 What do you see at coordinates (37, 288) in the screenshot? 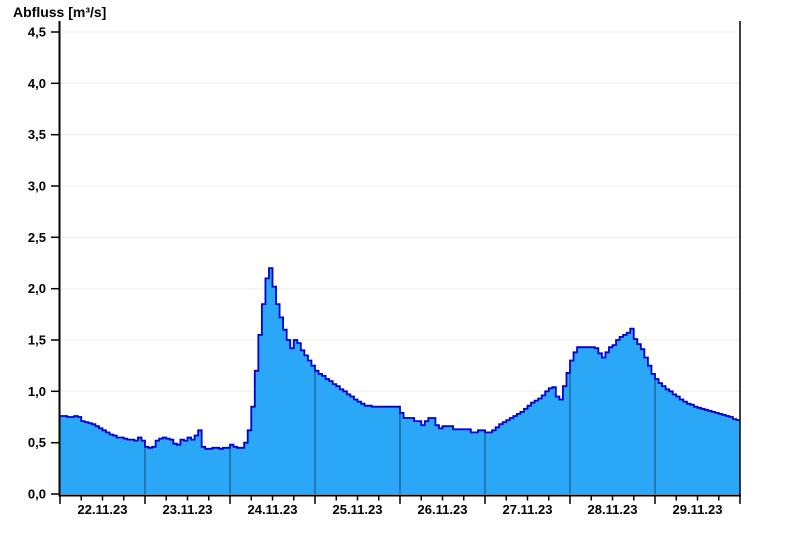
I see `y-tick-label: 2,0` at bounding box center [37, 288].